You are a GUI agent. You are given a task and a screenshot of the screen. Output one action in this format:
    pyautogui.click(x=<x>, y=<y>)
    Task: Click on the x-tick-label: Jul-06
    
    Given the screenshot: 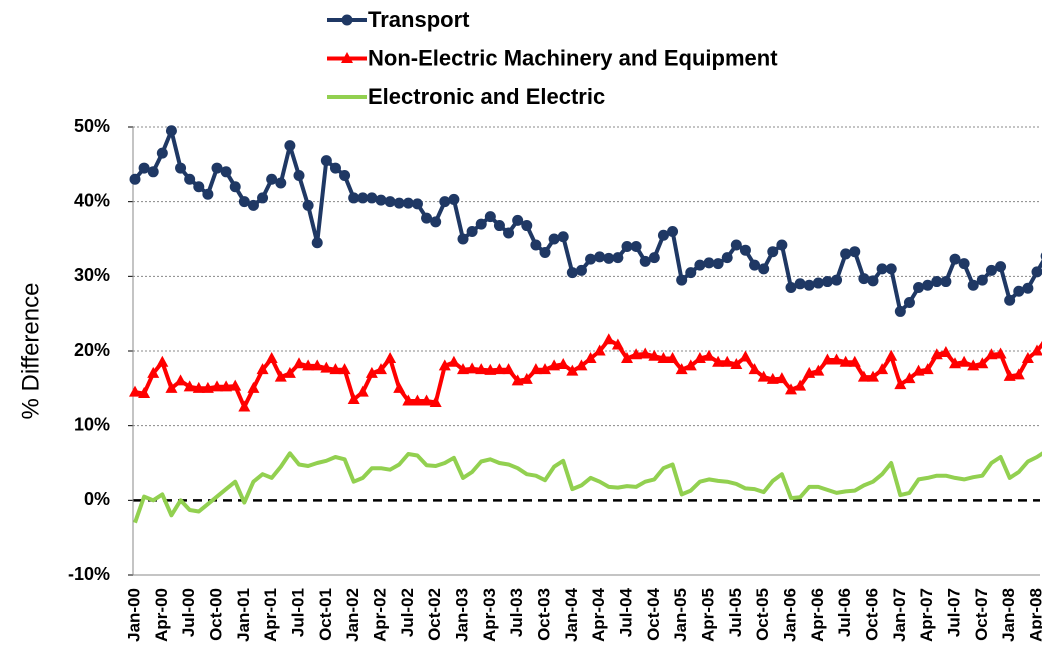 What is the action you would take?
    pyautogui.click(x=844, y=612)
    